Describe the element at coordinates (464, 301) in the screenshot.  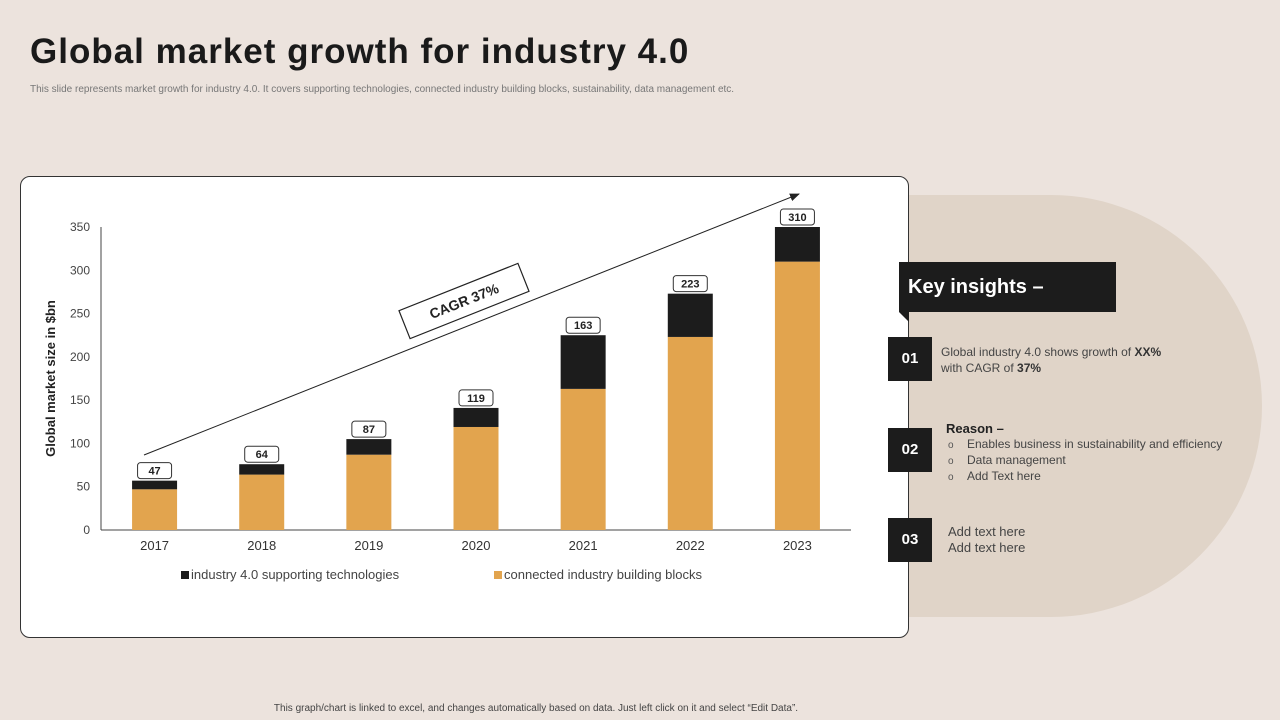
I see `cagr-box` at that location.